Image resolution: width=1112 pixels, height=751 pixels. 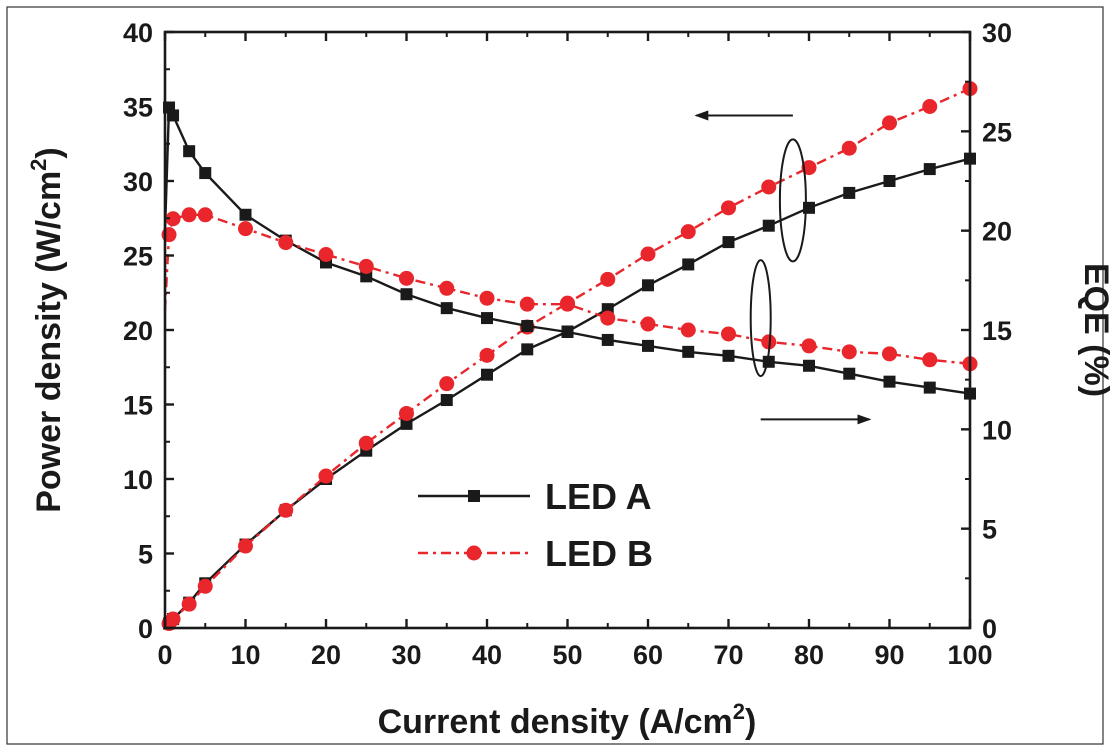 What do you see at coordinates (567, 655) in the screenshot?
I see `x-tick-label: 50` at bounding box center [567, 655].